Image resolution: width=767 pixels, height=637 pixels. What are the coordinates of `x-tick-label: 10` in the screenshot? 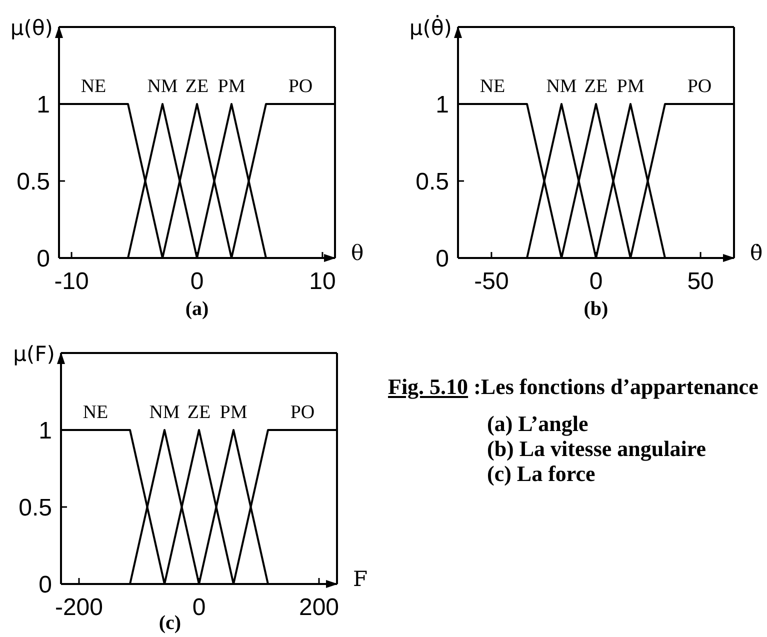 It's located at (322, 282).